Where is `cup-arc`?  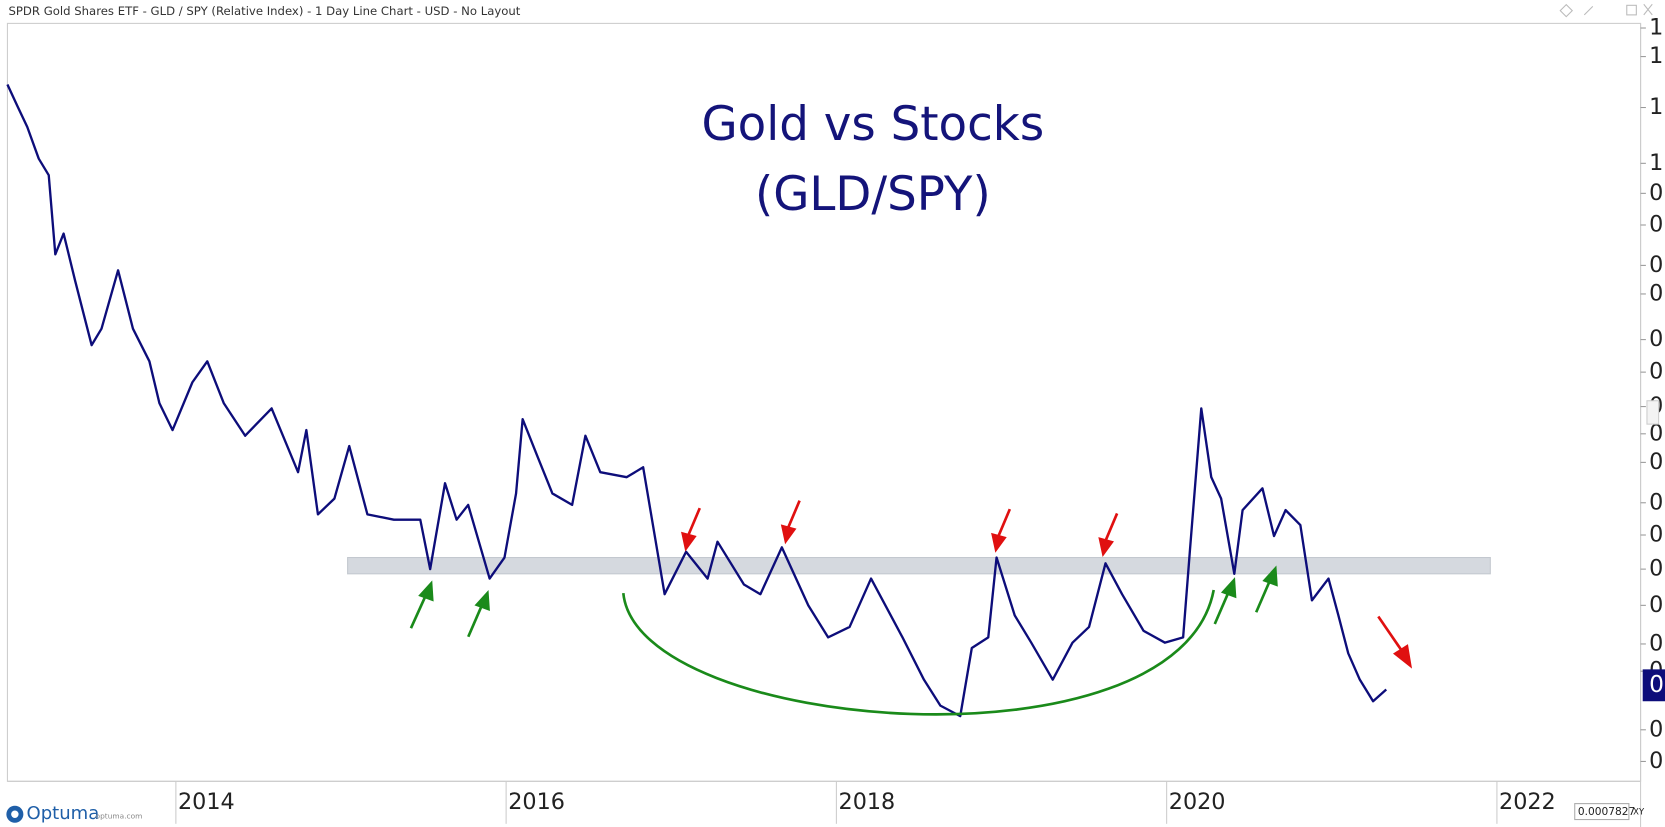 cup-arc is located at coordinates (918, 652).